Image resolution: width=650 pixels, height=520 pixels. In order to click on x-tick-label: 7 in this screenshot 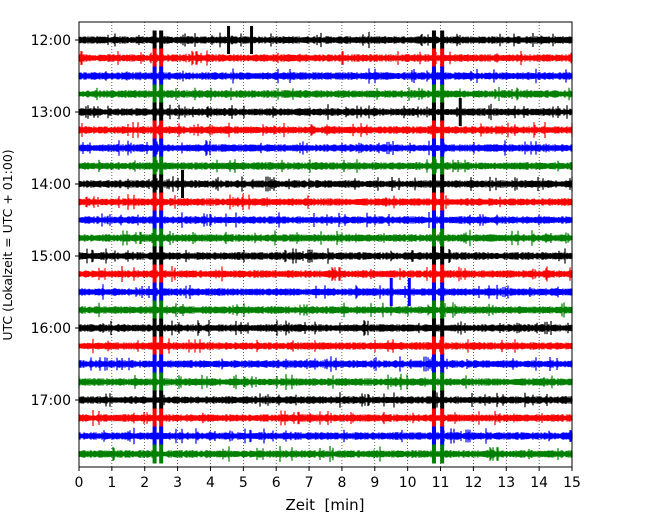, I will do `click(309, 483)`.